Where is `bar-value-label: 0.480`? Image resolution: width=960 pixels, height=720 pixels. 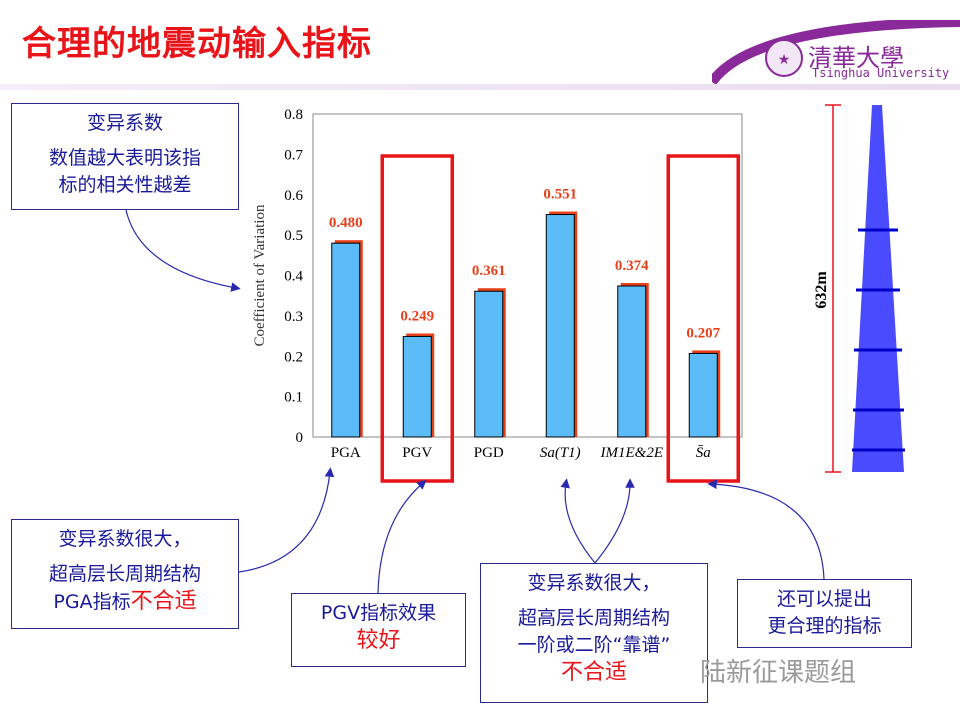 bar-value-label: 0.480 is located at coordinates (346, 223).